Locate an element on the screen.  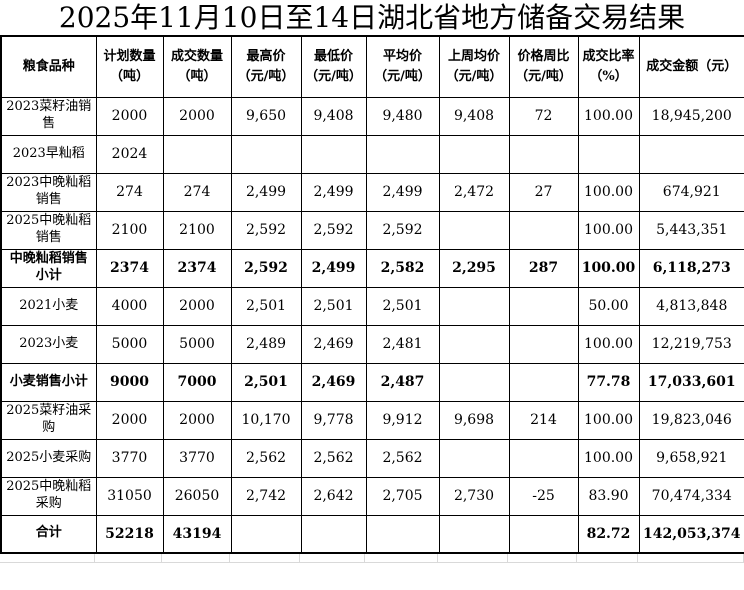
column-header: 计划数量 （吨） is located at coordinates (129, 66).